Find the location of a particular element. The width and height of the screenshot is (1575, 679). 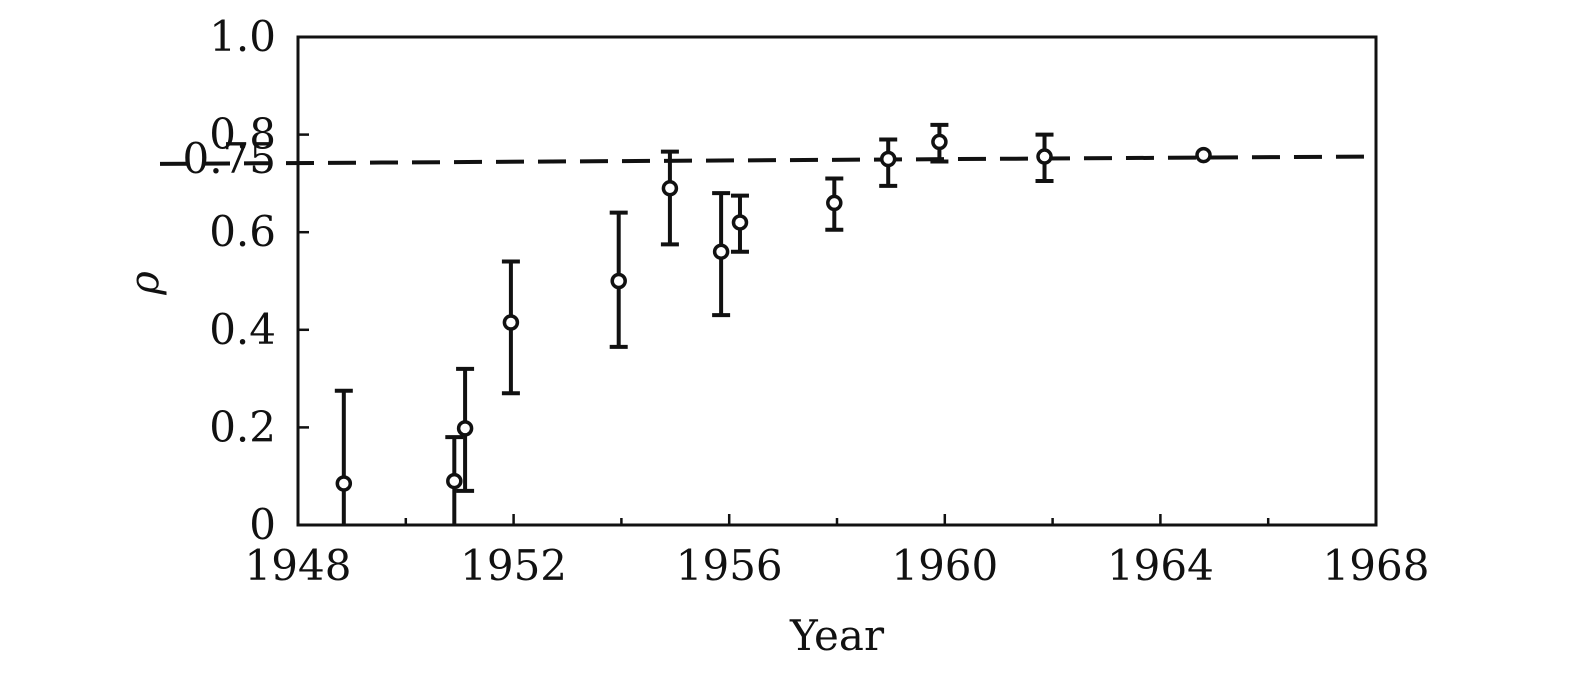

y-tick-label: 1.0 is located at coordinates (242, 36).